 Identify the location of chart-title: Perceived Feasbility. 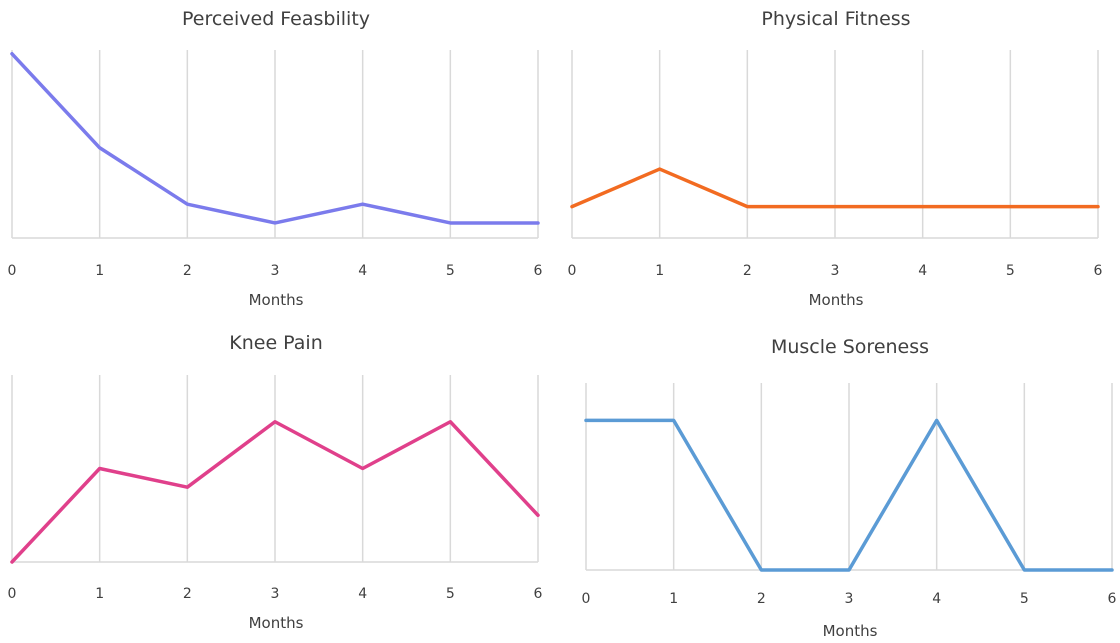
(276, 19).